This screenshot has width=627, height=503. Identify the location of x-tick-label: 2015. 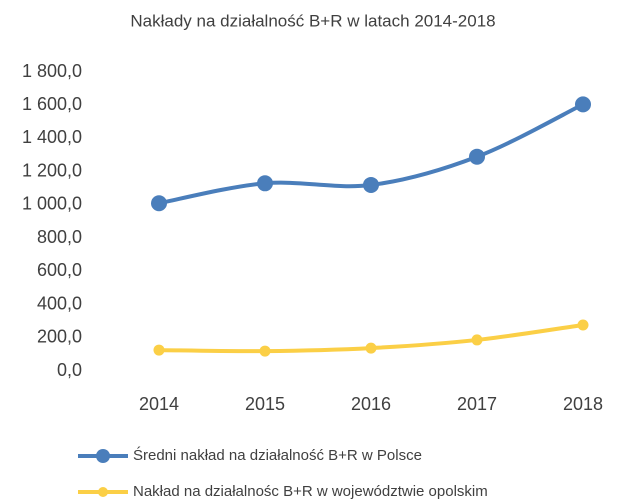
(265, 404).